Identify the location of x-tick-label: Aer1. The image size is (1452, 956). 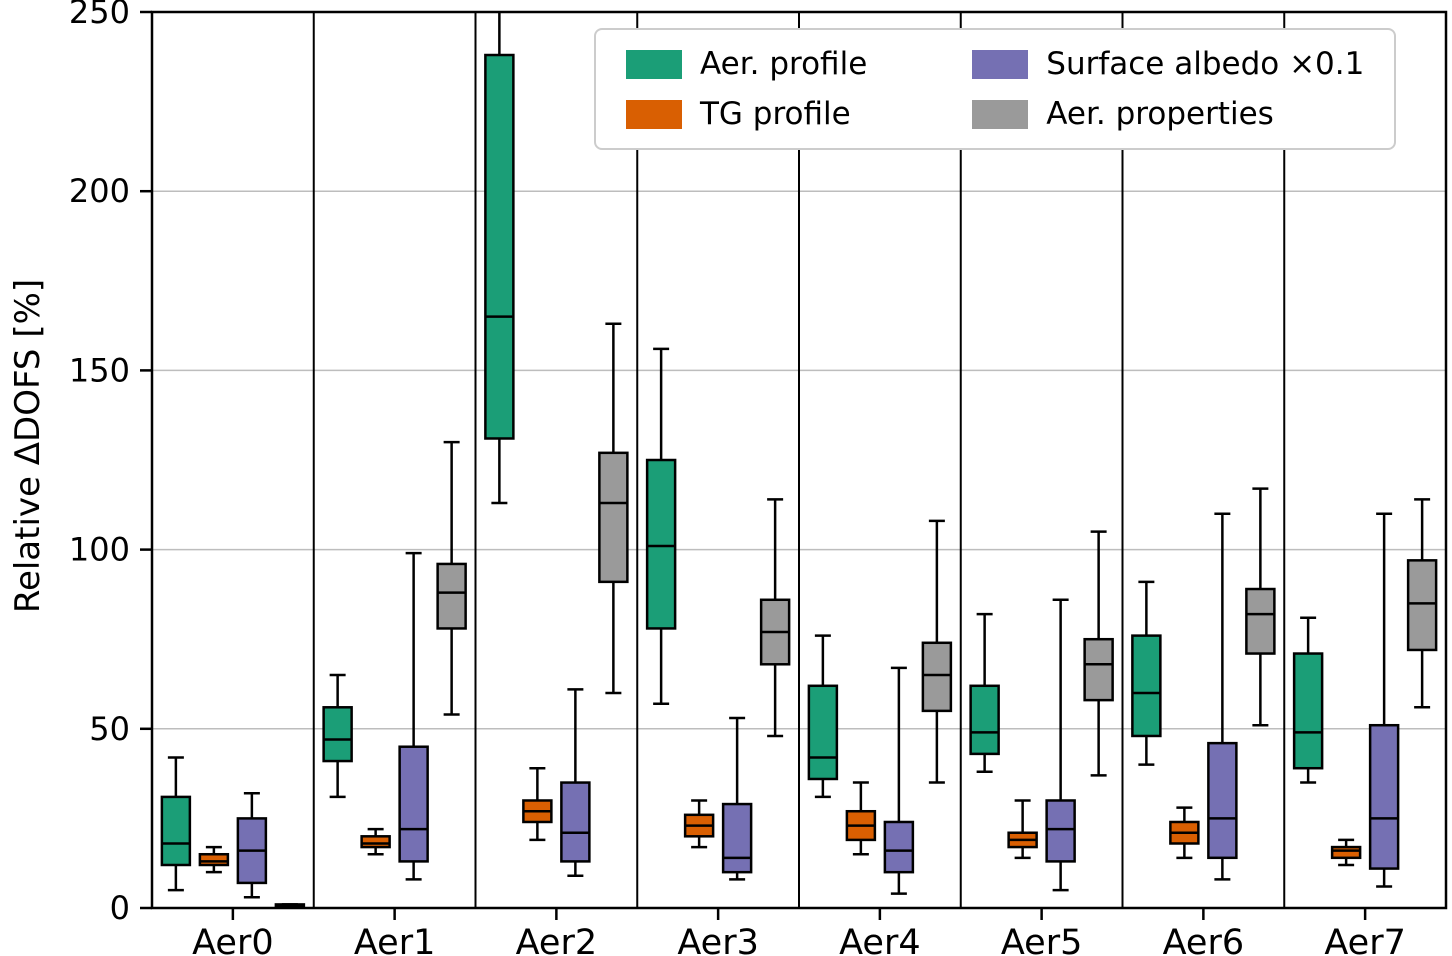
(395, 939).